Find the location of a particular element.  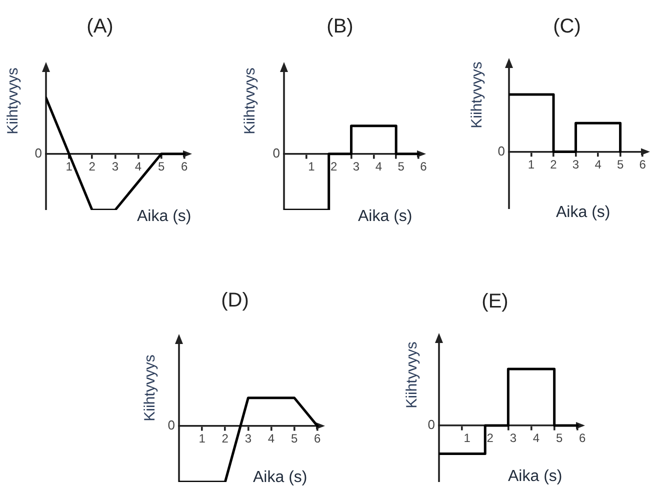

chart-title: (D) is located at coordinates (235, 301).